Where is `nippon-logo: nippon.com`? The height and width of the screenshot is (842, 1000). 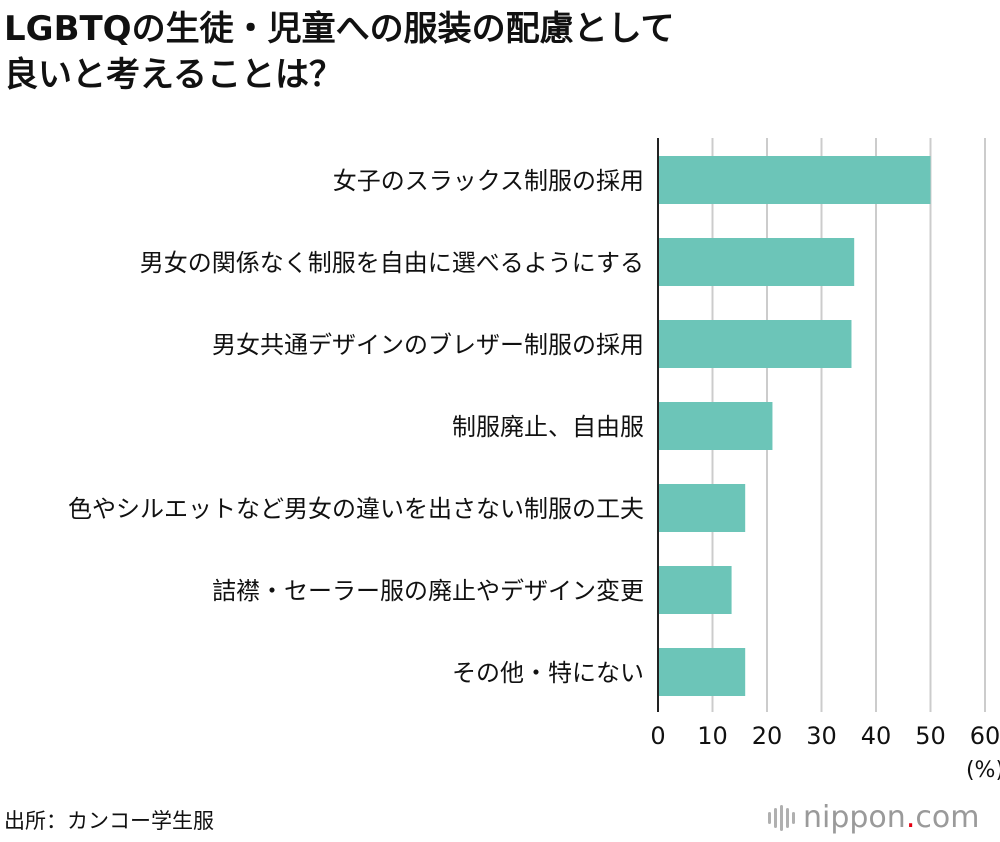
nippon-logo: nippon.com is located at coordinates (873, 817).